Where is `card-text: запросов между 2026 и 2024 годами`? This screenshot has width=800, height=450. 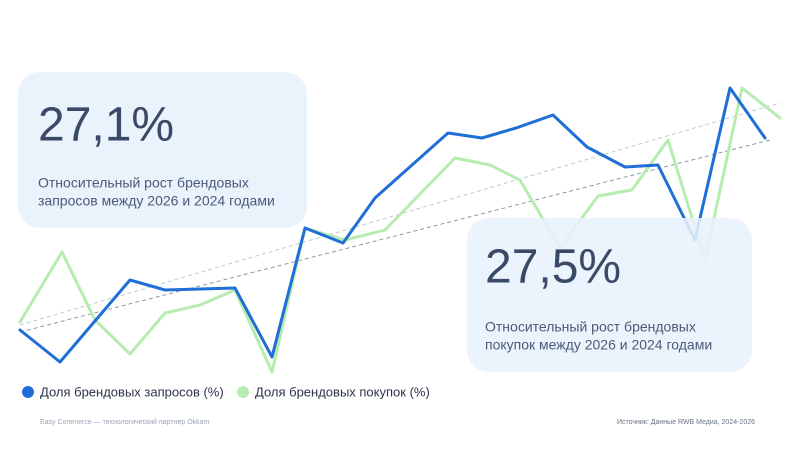
card-text: запросов между 2026 и 2024 годами is located at coordinates (156, 201).